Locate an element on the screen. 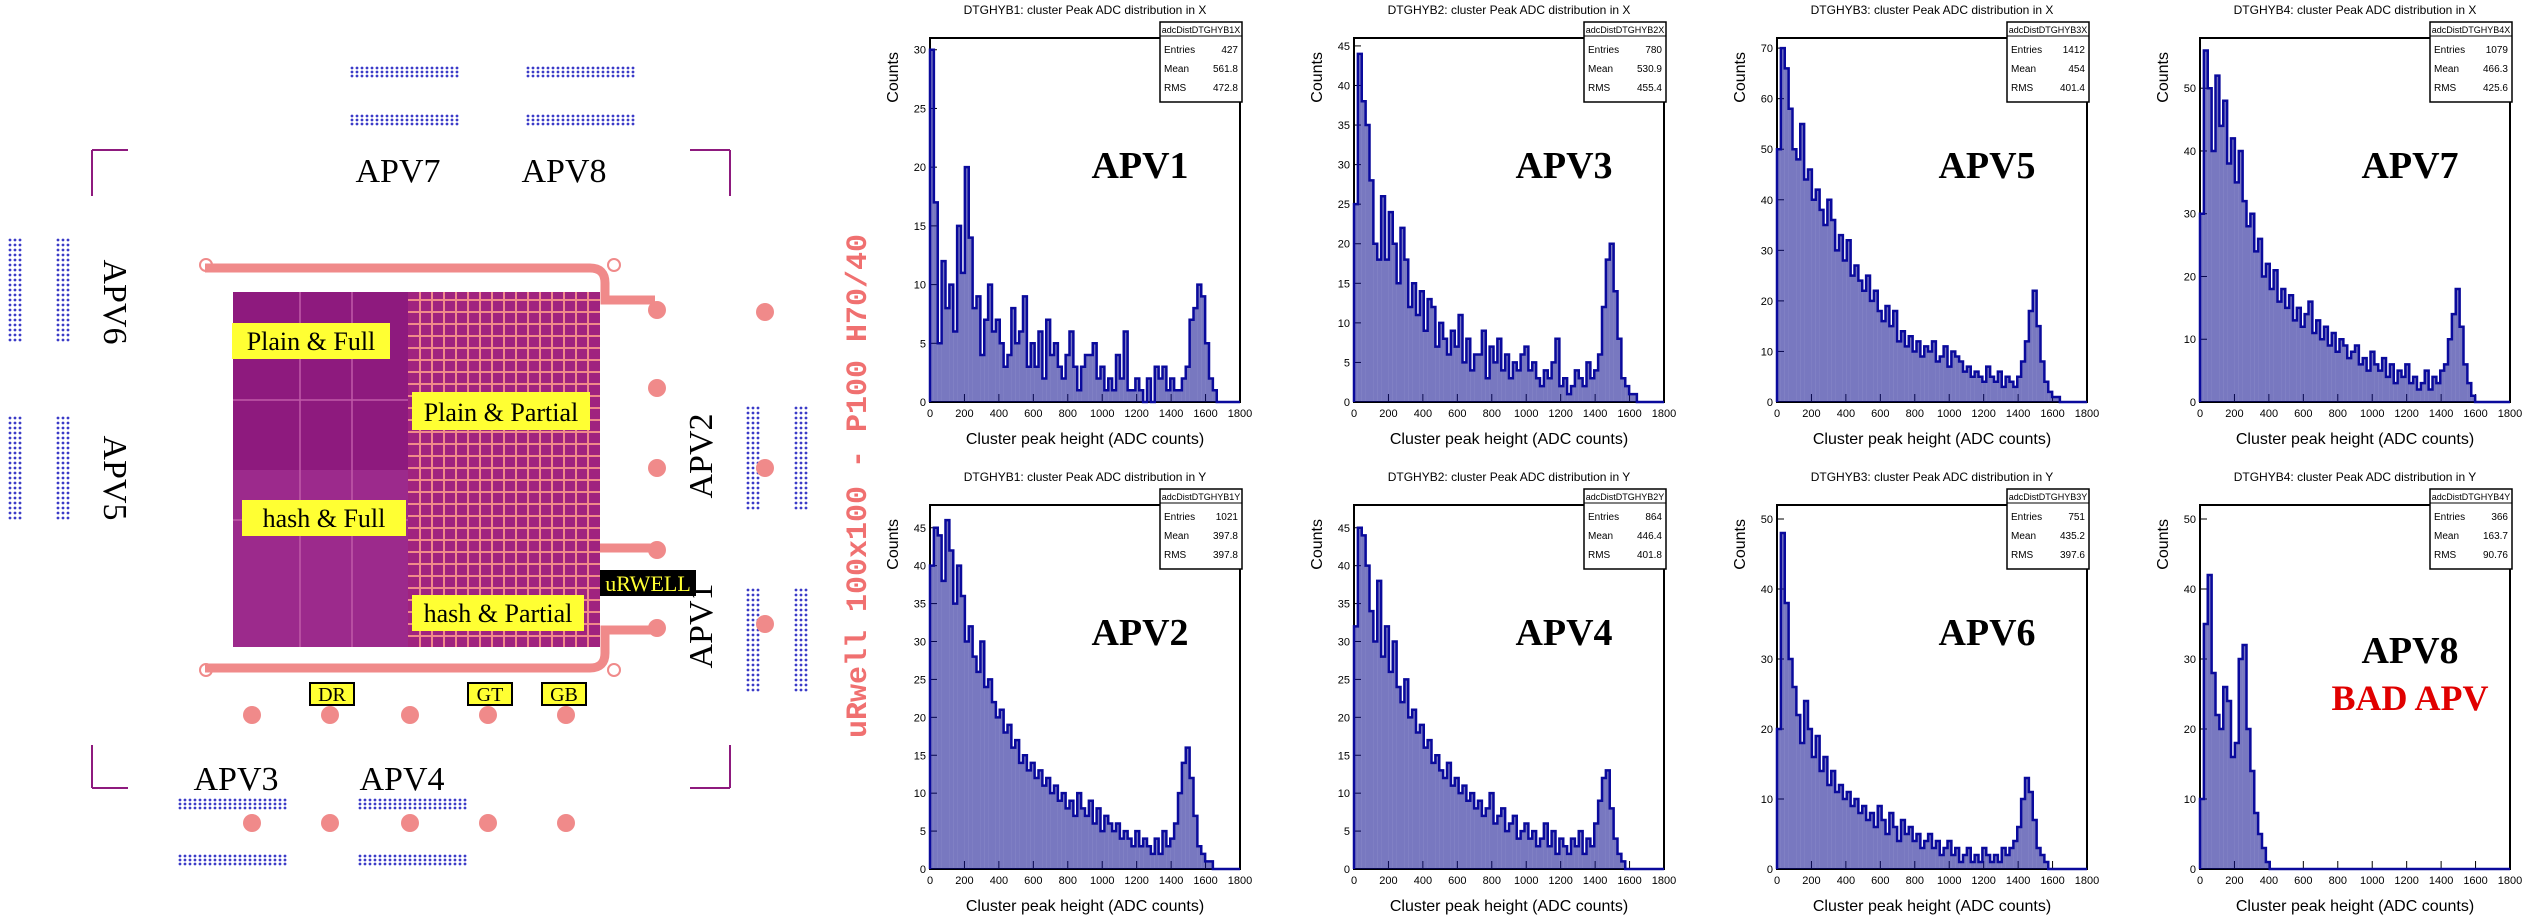 This screenshot has width=2542, height=916. y-tick-label: 10 is located at coordinates (2190, 800).